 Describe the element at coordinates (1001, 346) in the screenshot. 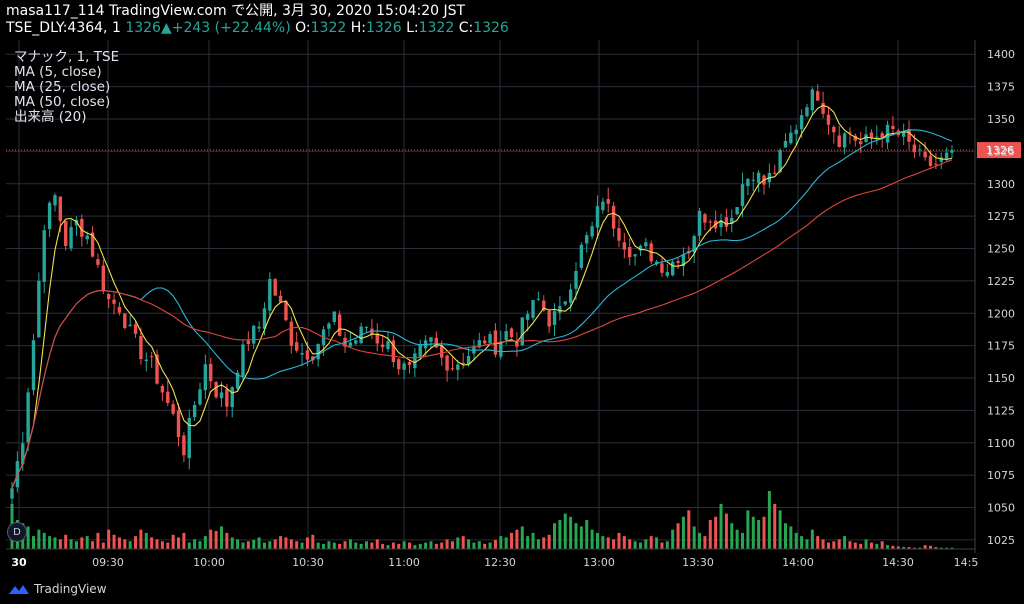

I see `y-tick-label: 1175` at that location.